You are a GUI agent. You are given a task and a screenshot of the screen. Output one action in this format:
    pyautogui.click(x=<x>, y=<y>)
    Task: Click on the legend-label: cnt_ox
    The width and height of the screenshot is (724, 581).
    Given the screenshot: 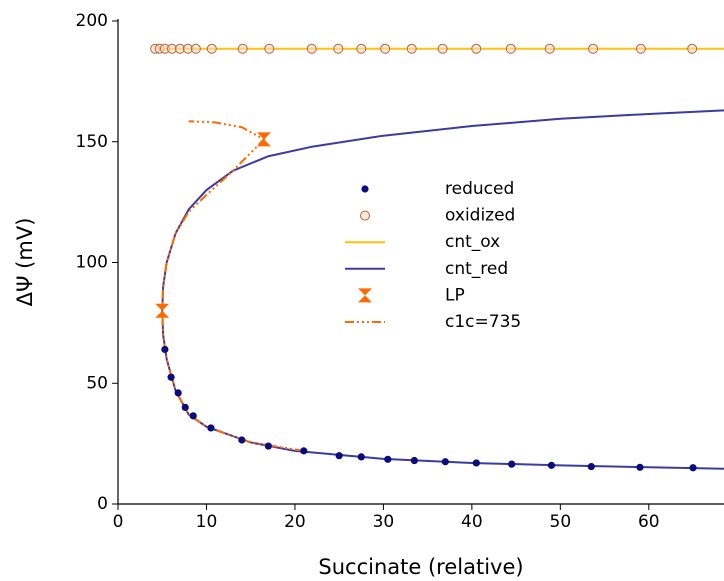 What is the action you would take?
    pyautogui.click(x=472, y=242)
    